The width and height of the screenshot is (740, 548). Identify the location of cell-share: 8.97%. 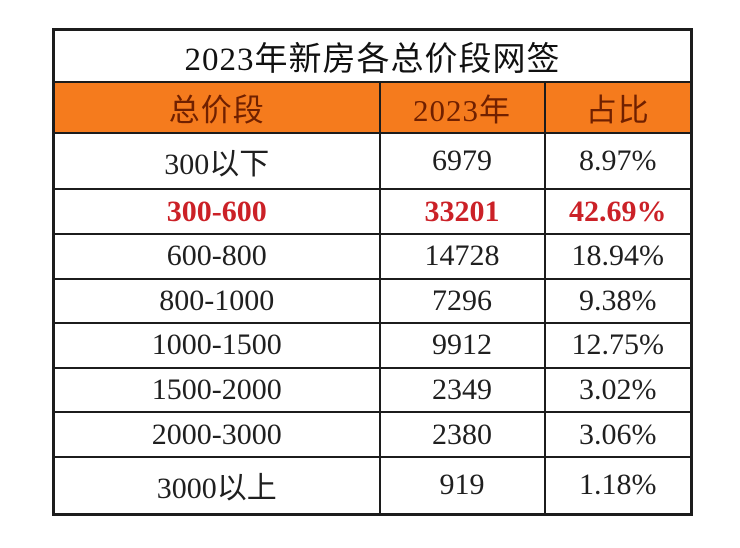
(618, 161).